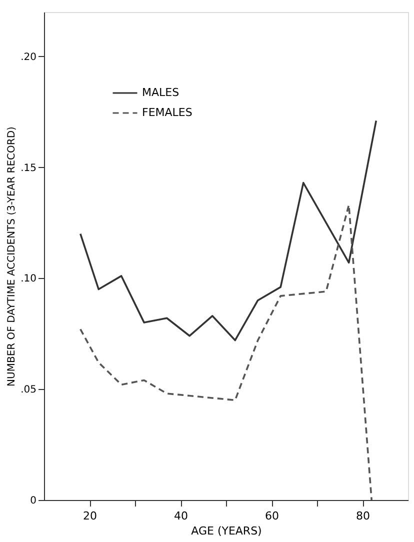 The image size is (414, 542). Describe the element at coordinates (28, 390) in the screenshot. I see `y-tick-label: .05` at that location.